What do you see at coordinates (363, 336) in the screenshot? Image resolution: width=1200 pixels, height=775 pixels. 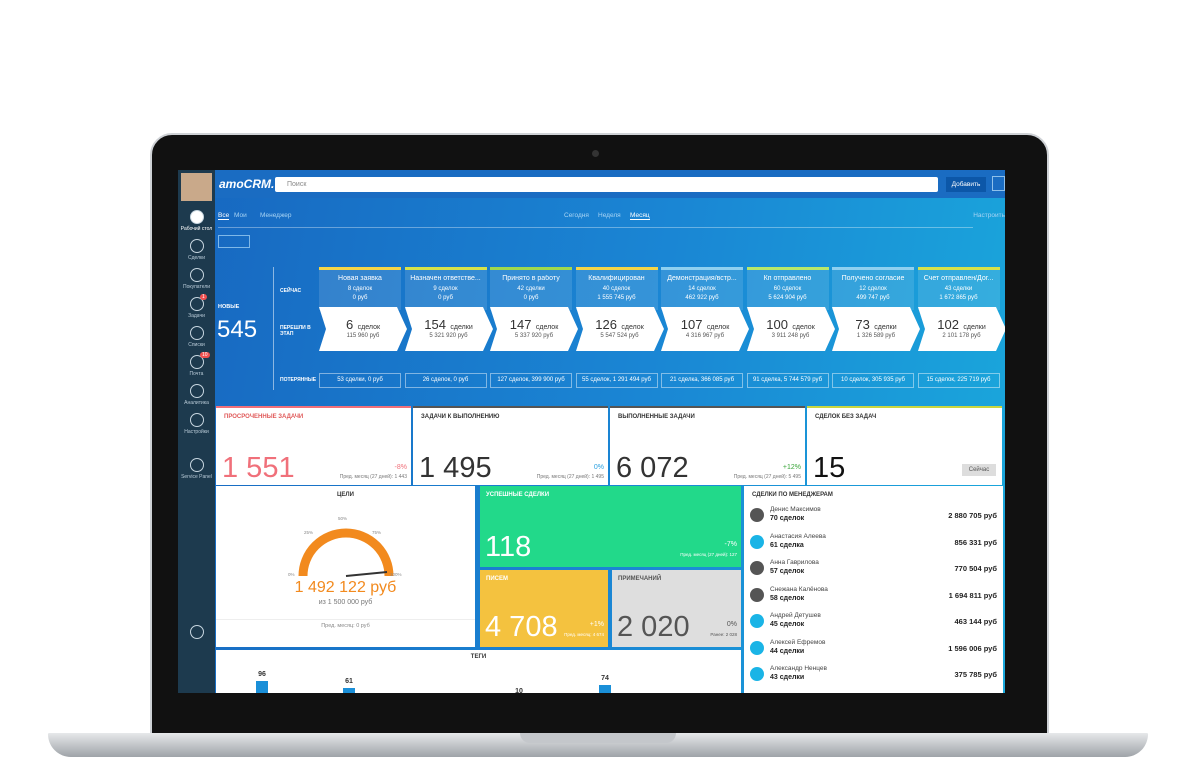 I see `stage-moved-sum: 115 960 руб` at bounding box center [363, 336].